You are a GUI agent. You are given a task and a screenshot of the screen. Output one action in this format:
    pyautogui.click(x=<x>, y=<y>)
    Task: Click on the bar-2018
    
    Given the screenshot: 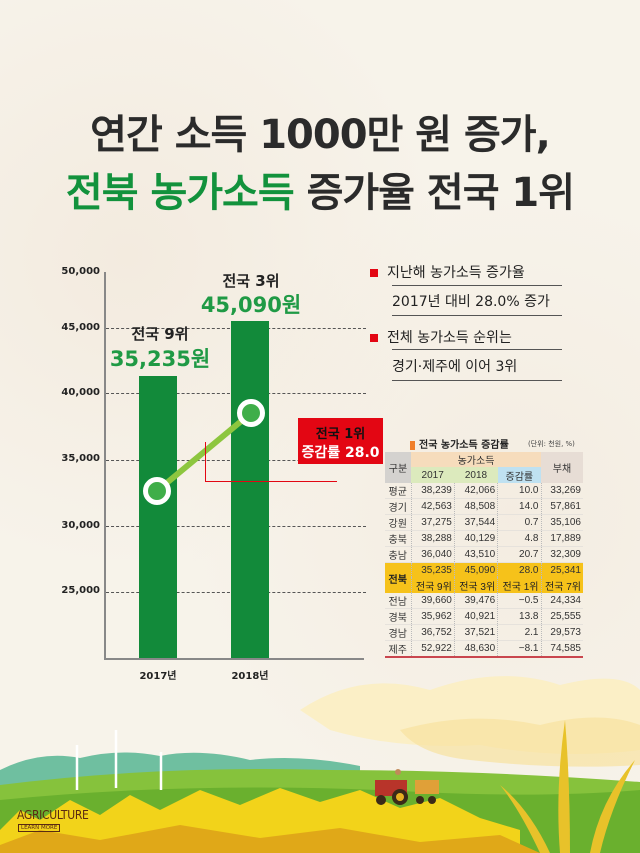 What is the action you would take?
    pyautogui.click(x=250, y=489)
    